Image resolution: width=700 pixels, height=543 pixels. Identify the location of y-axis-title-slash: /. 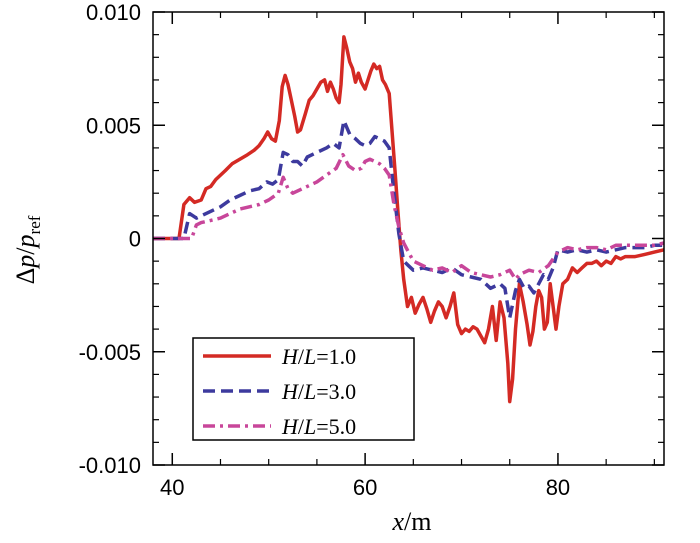
(25, 251).